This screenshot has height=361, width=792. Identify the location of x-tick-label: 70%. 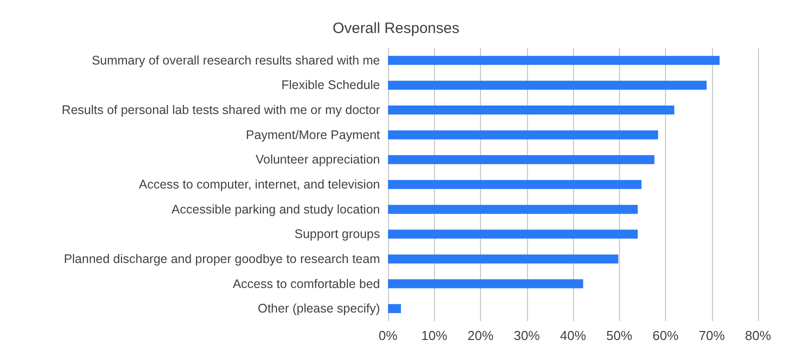
(712, 335).